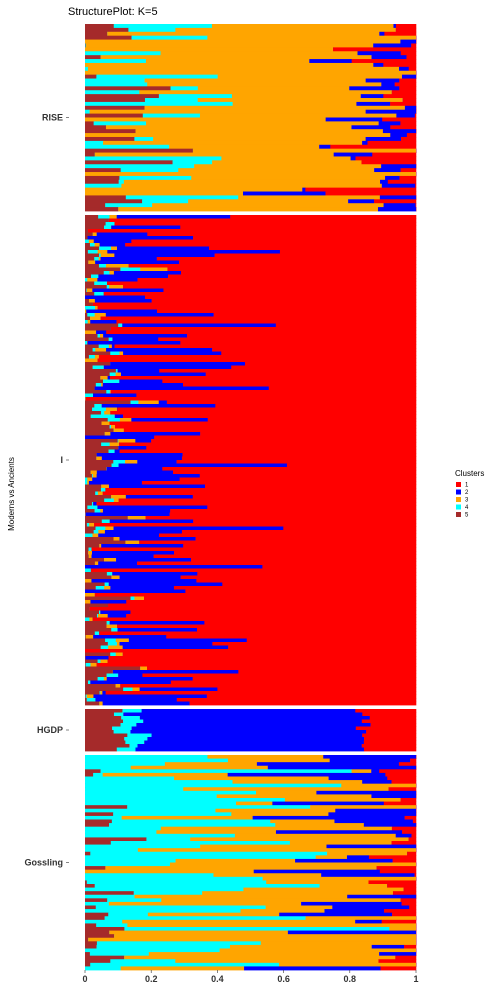 The image size is (500, 1000). Describe the element at coordinates (84, 979) in the screenshot. I see `x-tick-label-0: 0` at that location.